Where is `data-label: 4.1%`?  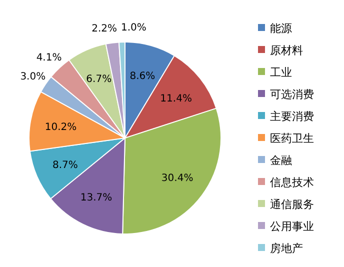
data-label: 4.1% is located at coordinates (49, 58).